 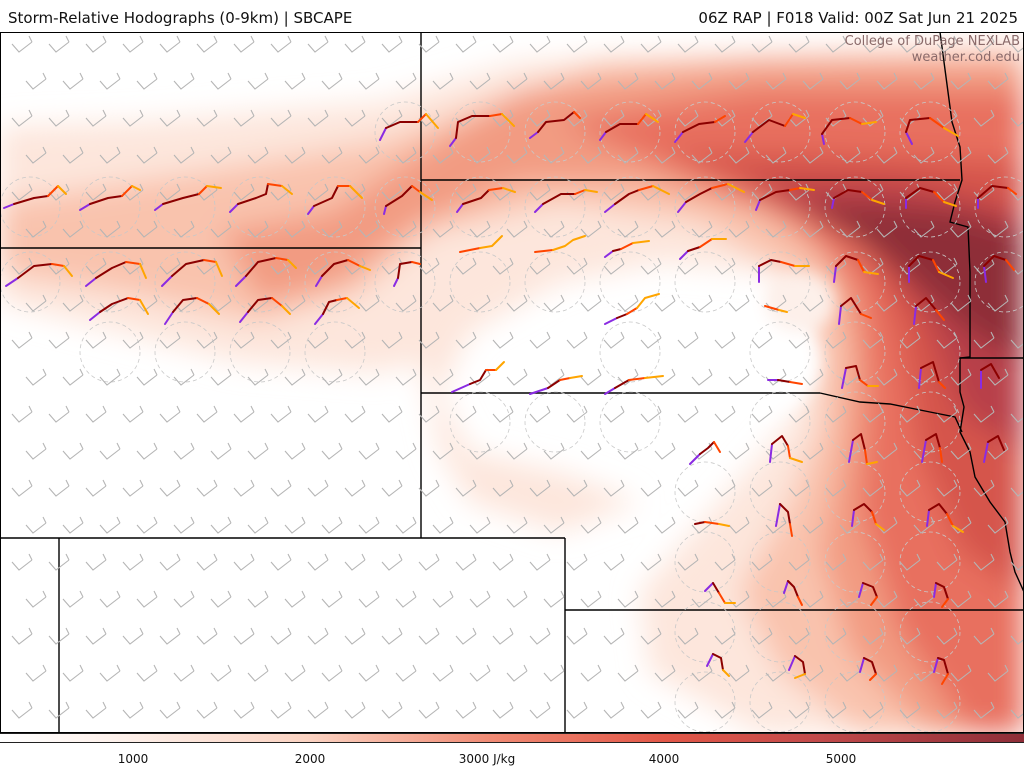 I want to click on colorbar-label-4000: 4000, so click(x=664, y=759).